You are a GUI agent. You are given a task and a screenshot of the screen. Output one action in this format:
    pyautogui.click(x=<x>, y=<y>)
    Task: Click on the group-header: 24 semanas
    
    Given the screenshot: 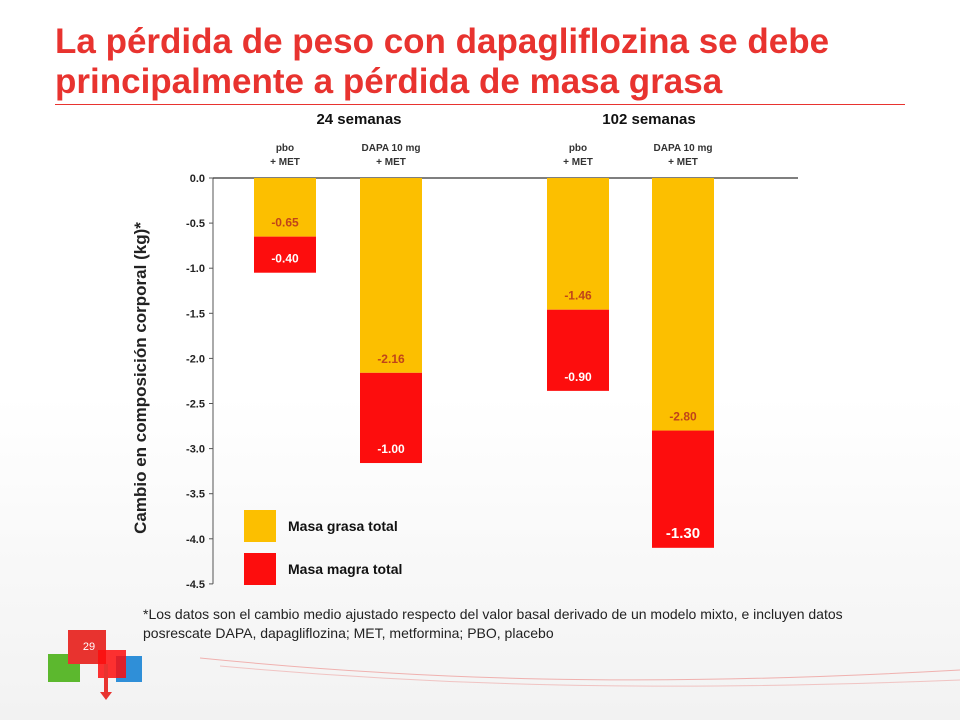 What is the action you would take?
    pyautogui.click(x=358, y=119)
    